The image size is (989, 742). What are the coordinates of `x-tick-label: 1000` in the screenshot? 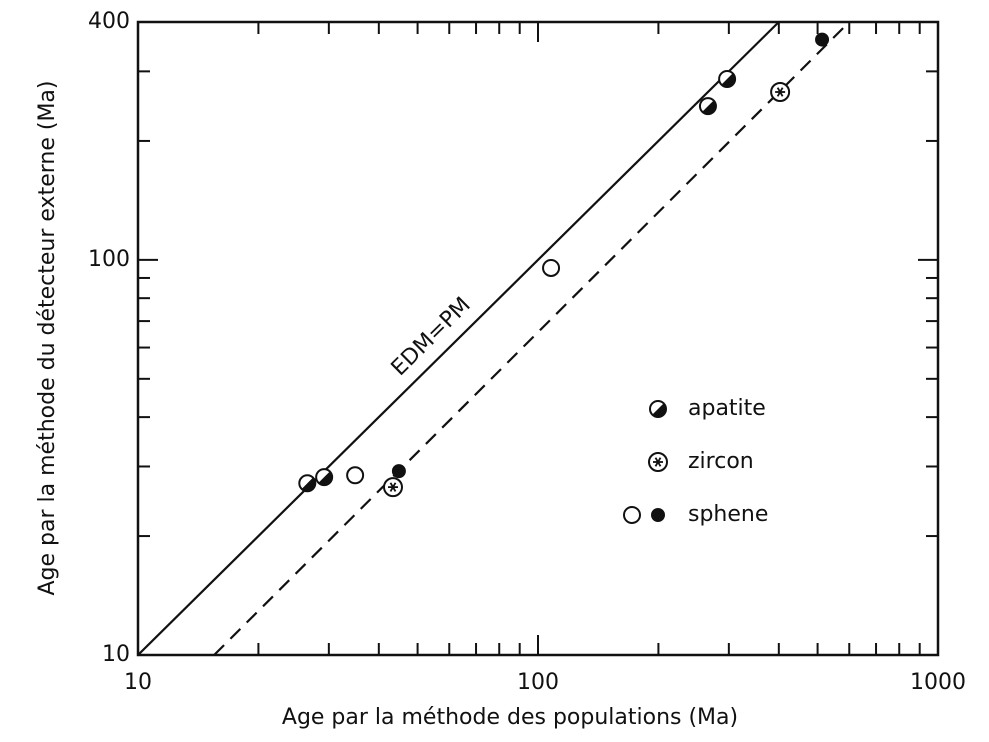 It's located at (938, 682).